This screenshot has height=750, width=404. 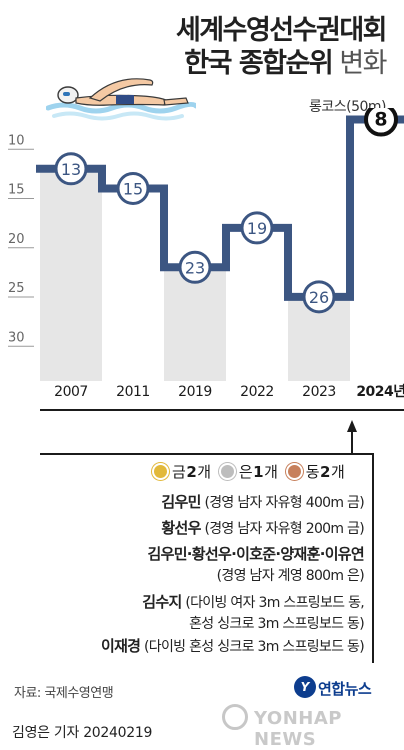 I want to click on entry-4-detail2: 혼성 싱크로 3m 스프링보드 동), so click(x=277, y=624).